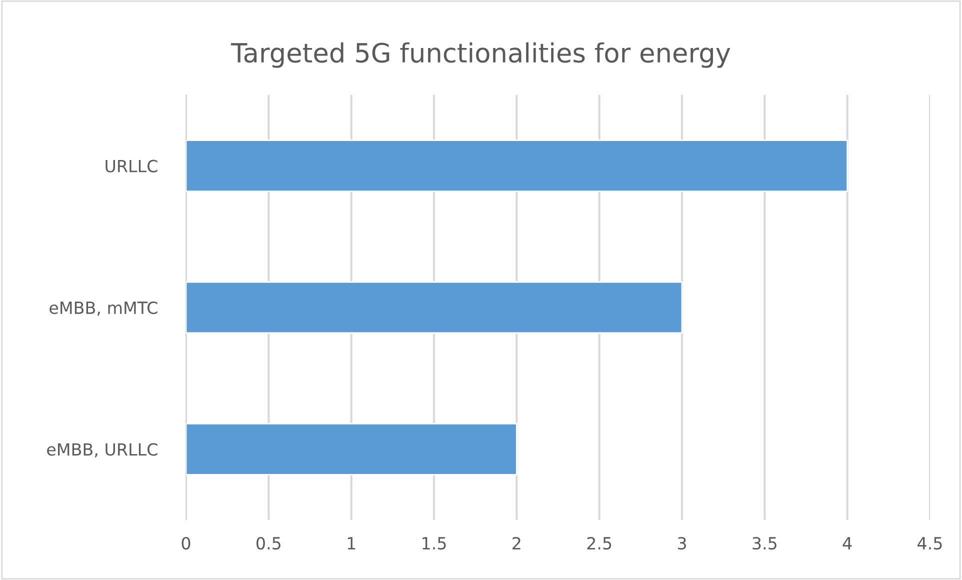 The height and width of the screenshot is (580, 962). What do you see at coordinates (104, 308) in the screenshot?
I see `y-tick-label: eMBB, mMTC` at bounding box center [104, 308].